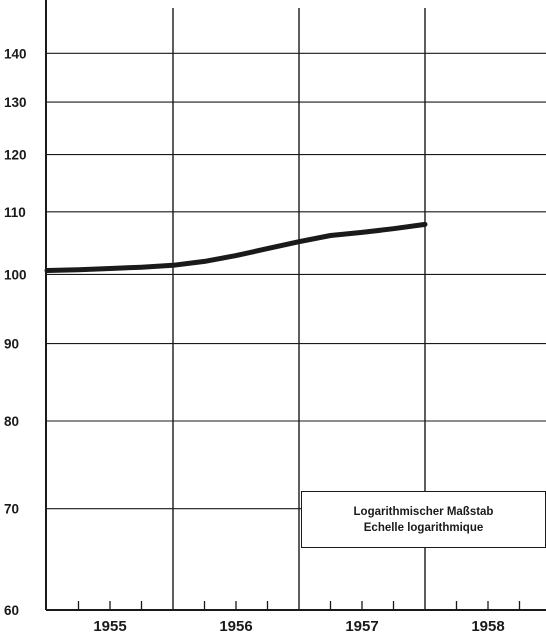  Describe the element at coordinates (11, 421) in the screenshot. I see `y-tick-label: 80` at that location.